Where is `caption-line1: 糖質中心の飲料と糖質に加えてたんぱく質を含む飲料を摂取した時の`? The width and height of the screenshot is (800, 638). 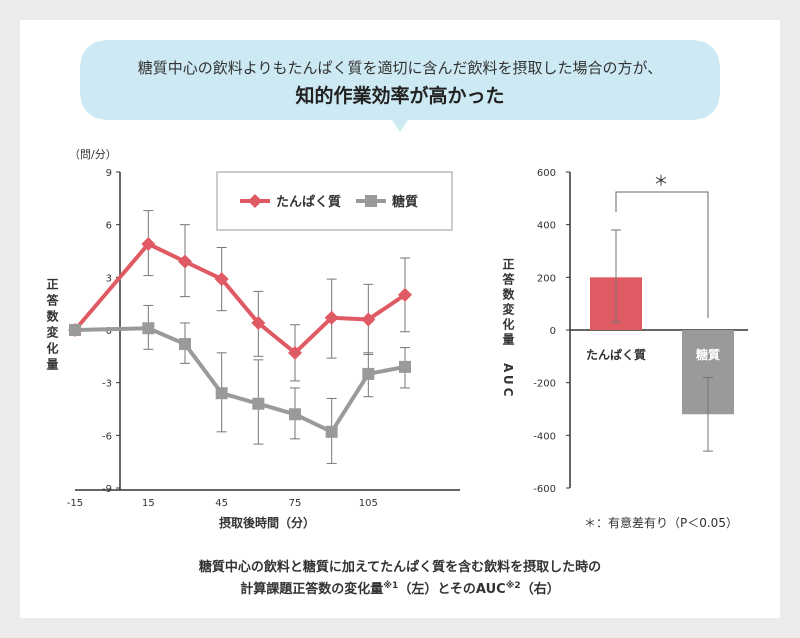 caption-line1: 糖質中心の飲料と糖質に加えてたんぱく質を含む飲料を摂取した時の is located at coordinates (400, 567).